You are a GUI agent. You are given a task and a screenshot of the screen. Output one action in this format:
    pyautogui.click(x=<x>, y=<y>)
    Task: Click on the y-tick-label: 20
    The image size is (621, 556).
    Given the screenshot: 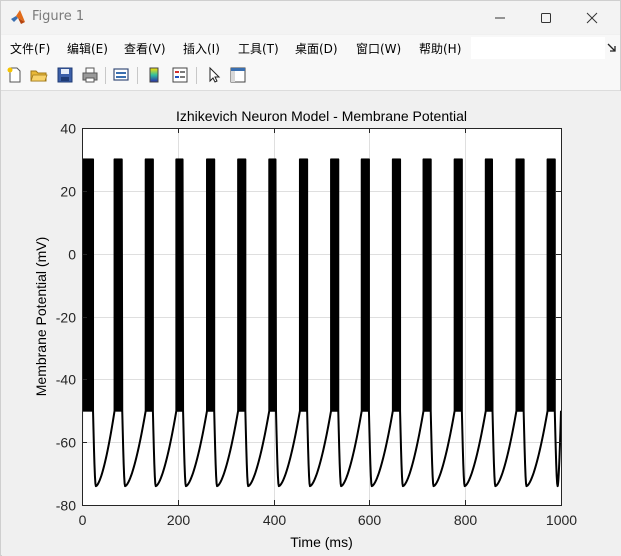 What is the action you would take?
    pyautogui.click(x=68, y=192)
    